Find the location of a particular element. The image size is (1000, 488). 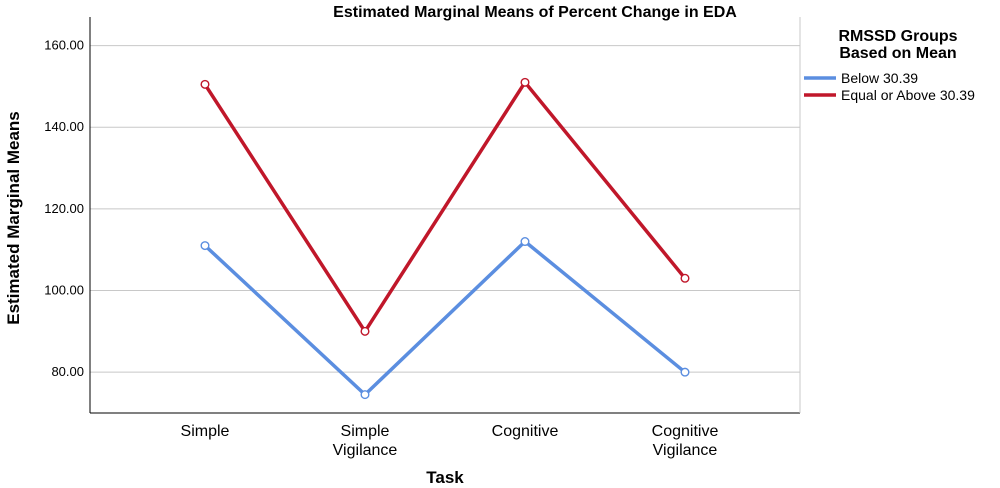

legend-title: RMSSD Groups is located at coordinates (897, 36).